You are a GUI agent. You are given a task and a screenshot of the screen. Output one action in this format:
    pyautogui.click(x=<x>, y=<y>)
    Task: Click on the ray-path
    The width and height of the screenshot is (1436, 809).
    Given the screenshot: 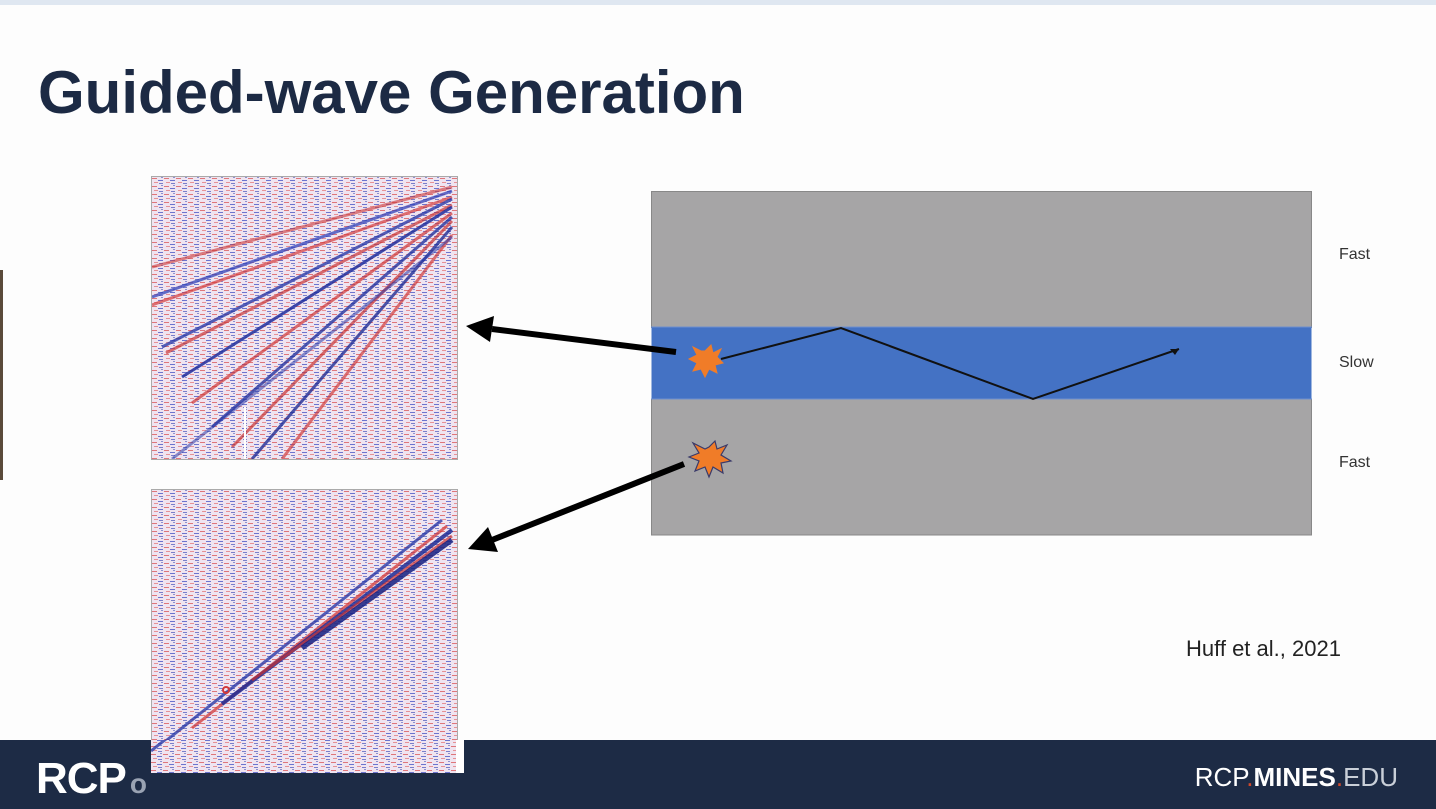 What is the action you would take?
    pyautogui.click(x=950, y=363)
    